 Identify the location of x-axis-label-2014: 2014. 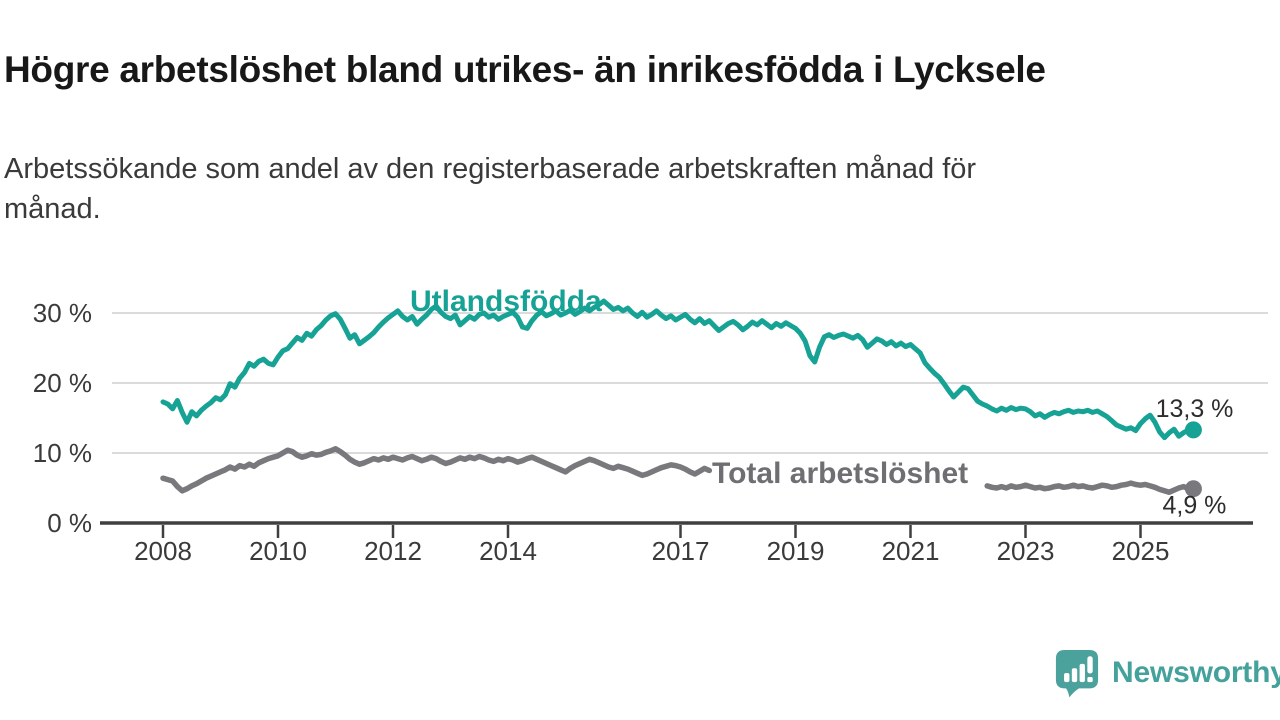
(508, 551).